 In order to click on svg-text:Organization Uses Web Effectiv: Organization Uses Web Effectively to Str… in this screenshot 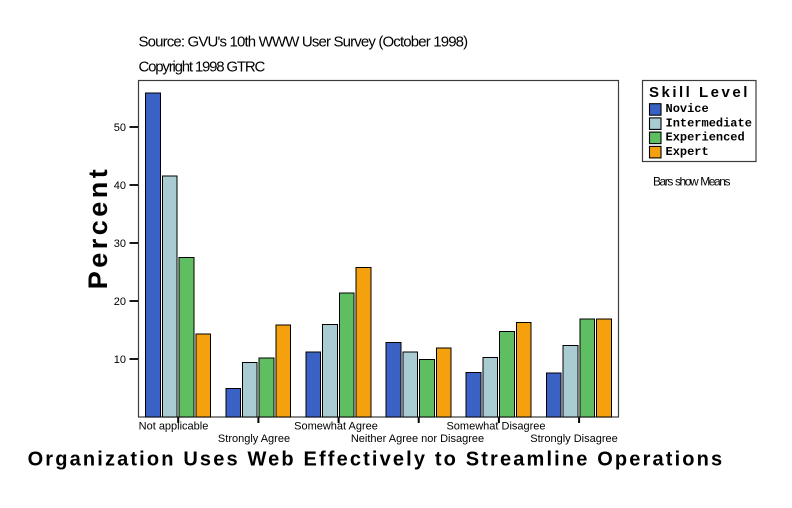, I will do `click(376, 460)`.